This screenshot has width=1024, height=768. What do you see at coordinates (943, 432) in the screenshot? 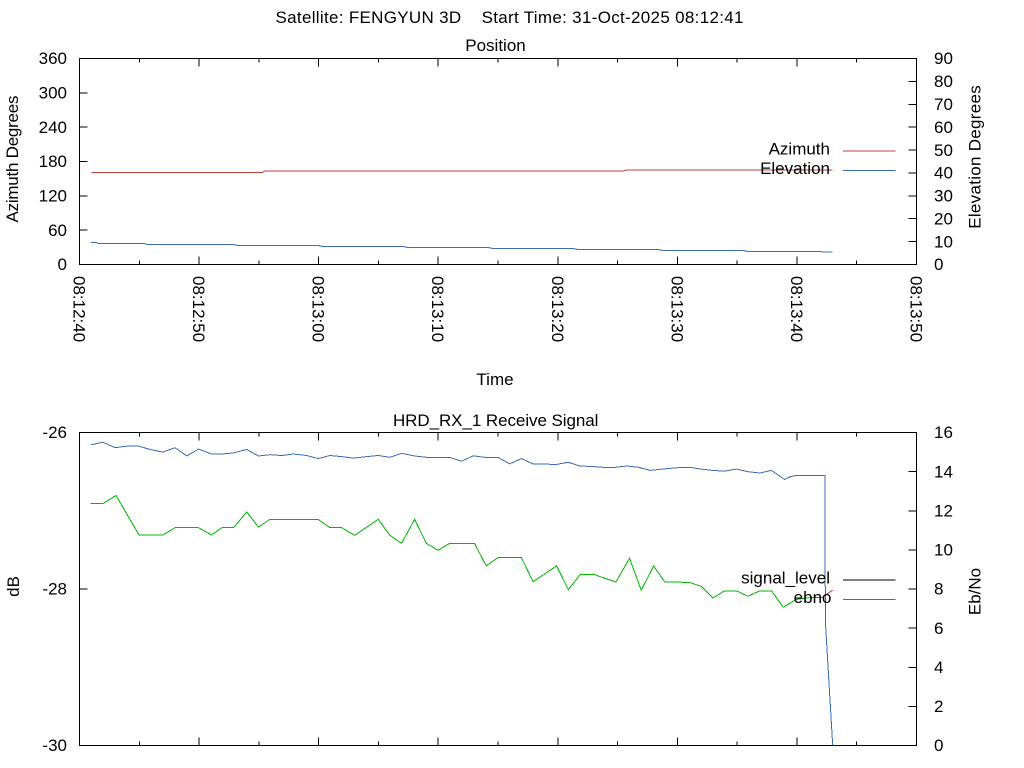
I see `svg-text: 16` at bounding box center [943, 432].